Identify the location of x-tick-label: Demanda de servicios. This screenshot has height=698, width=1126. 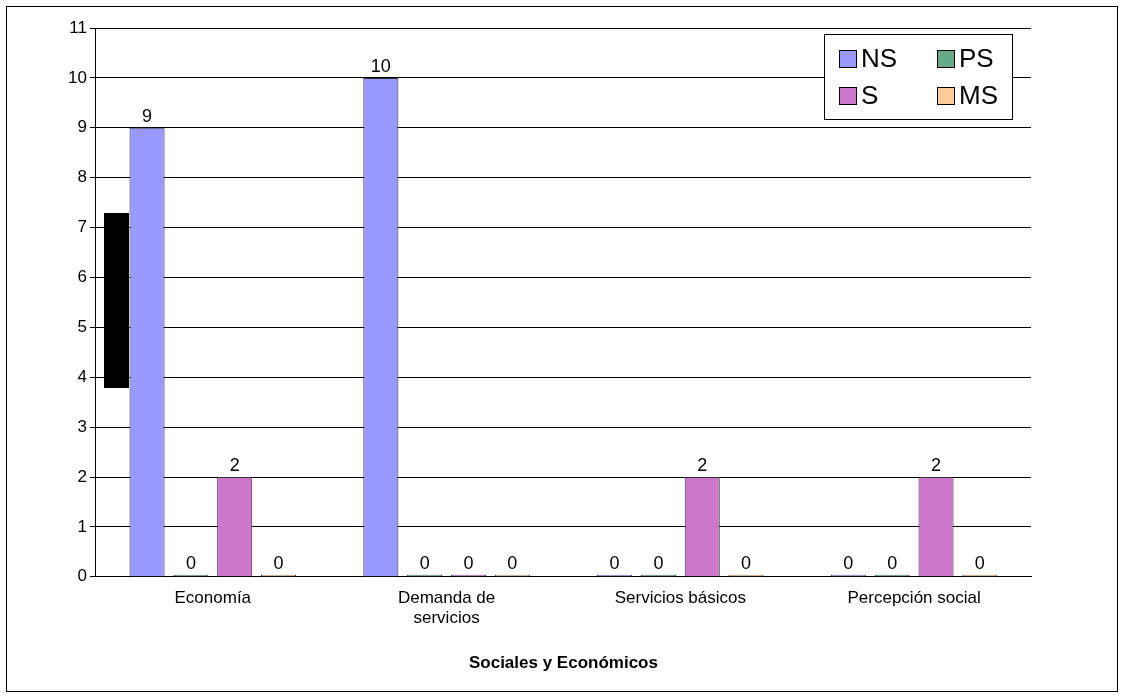
(446, 607).